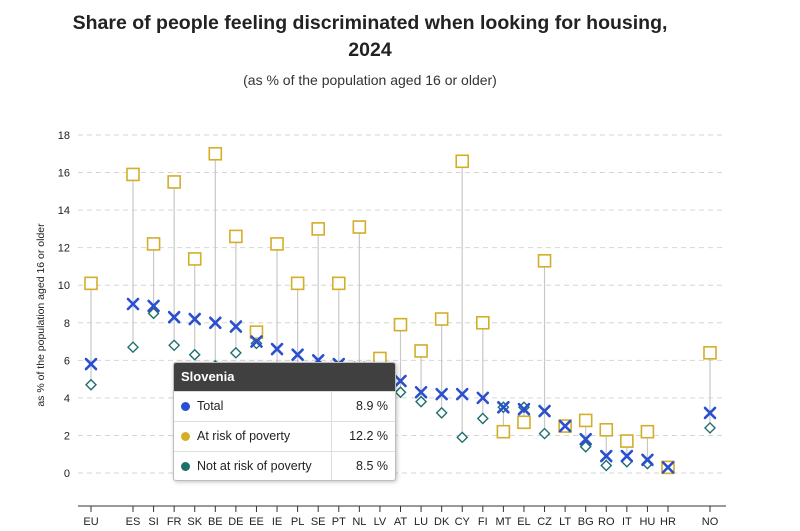  I want to click on point-at-risk-de, so click(236, 236).